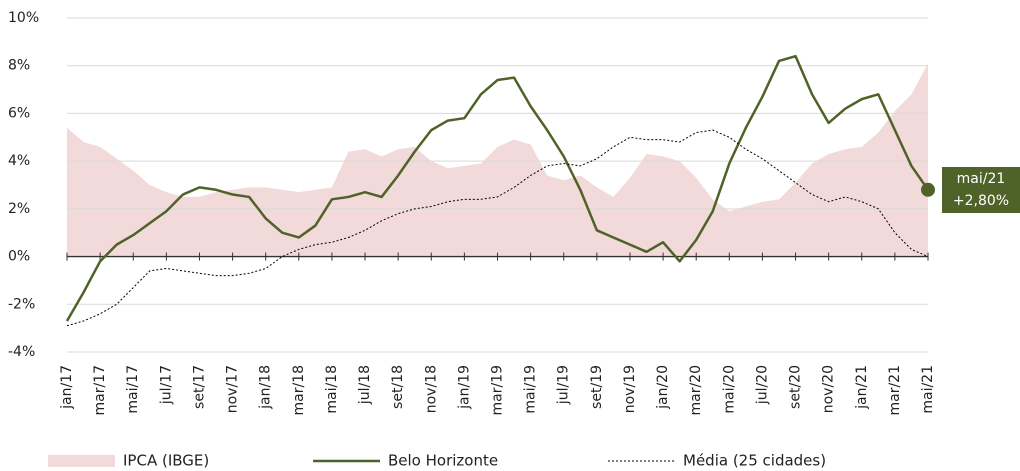 The width and height of the screenshot is (1020, 471). What do you see at coordinates (796, 387) in the screenshot?
I see `x-tick-label: set/20` at bounding box center [796, 387].